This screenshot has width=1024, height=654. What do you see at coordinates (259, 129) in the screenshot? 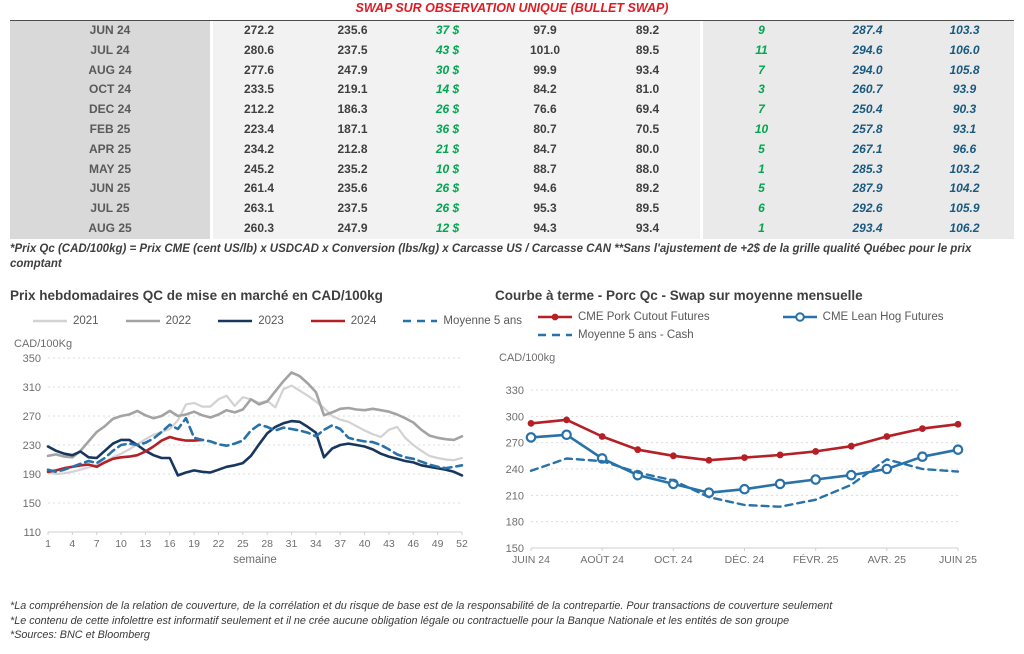
I see `value-cell: 223.4` at bounding box center [259, 129].